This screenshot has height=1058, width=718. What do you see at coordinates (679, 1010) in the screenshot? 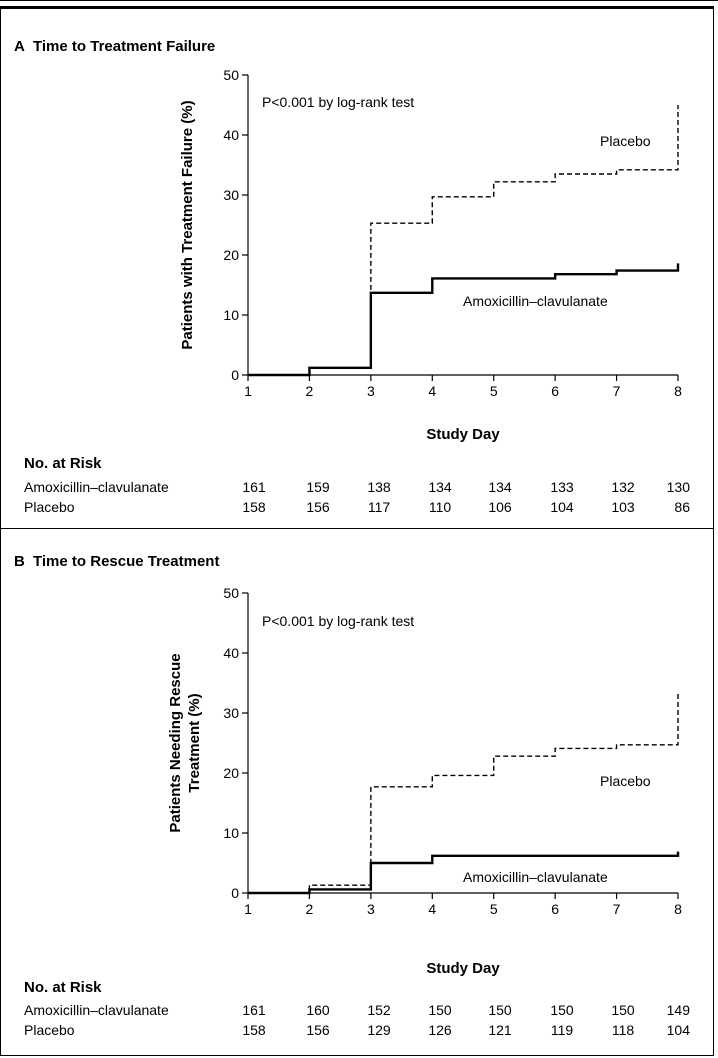
I see `risk-cell: 149` at bounding box center [679, 1010].